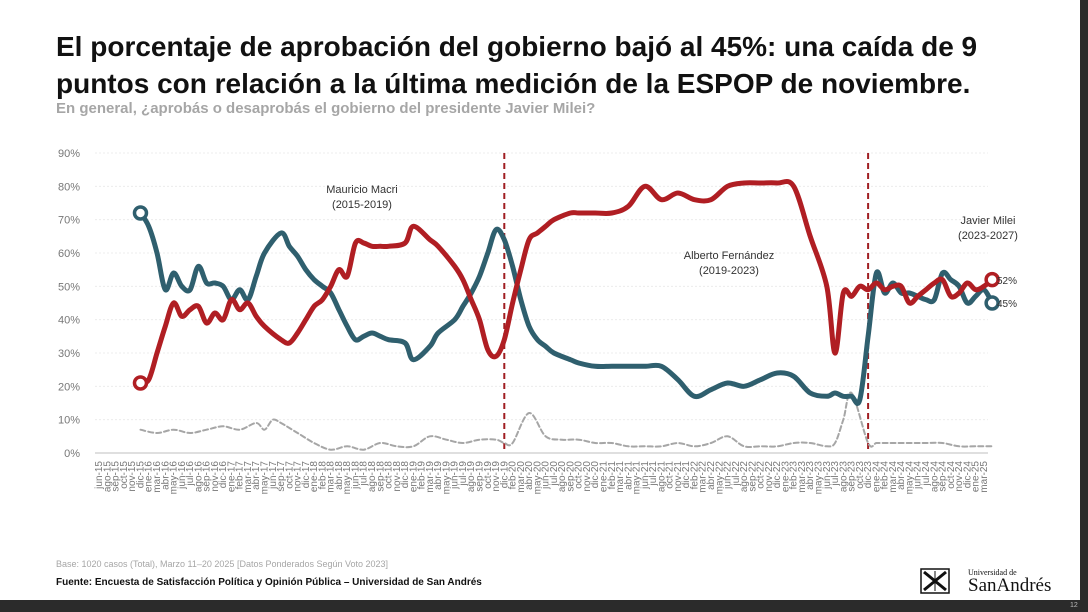  I want to click on endpoint-marker-start-aprueba, so click(140, 213).